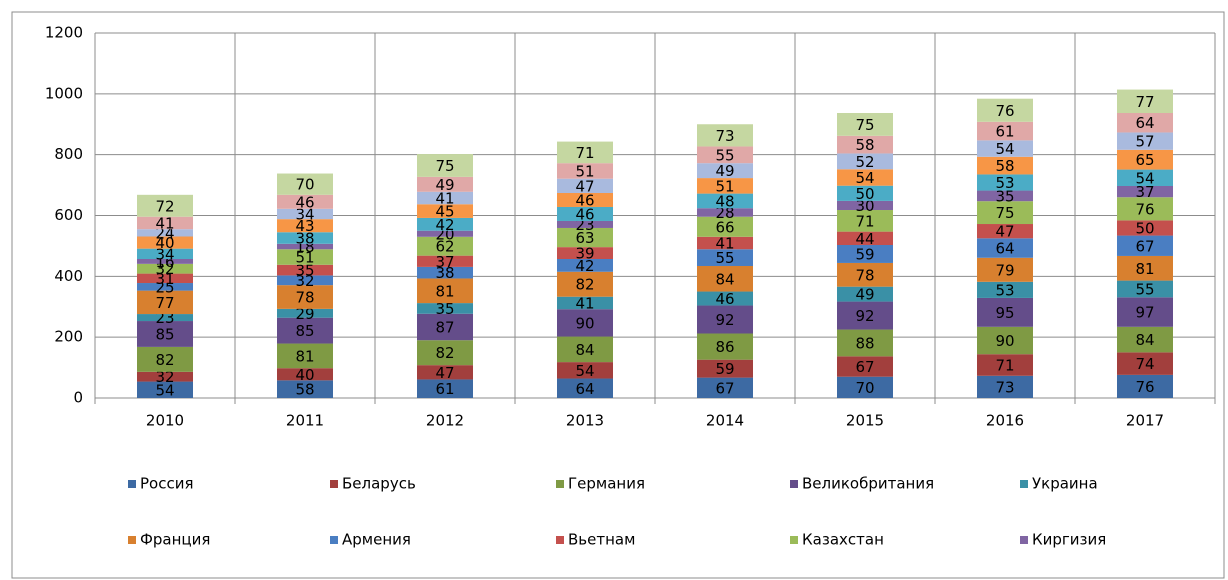  Describe the element at coordinates (864, 125) in the screenshot. I see `data-label: 75` at that location.